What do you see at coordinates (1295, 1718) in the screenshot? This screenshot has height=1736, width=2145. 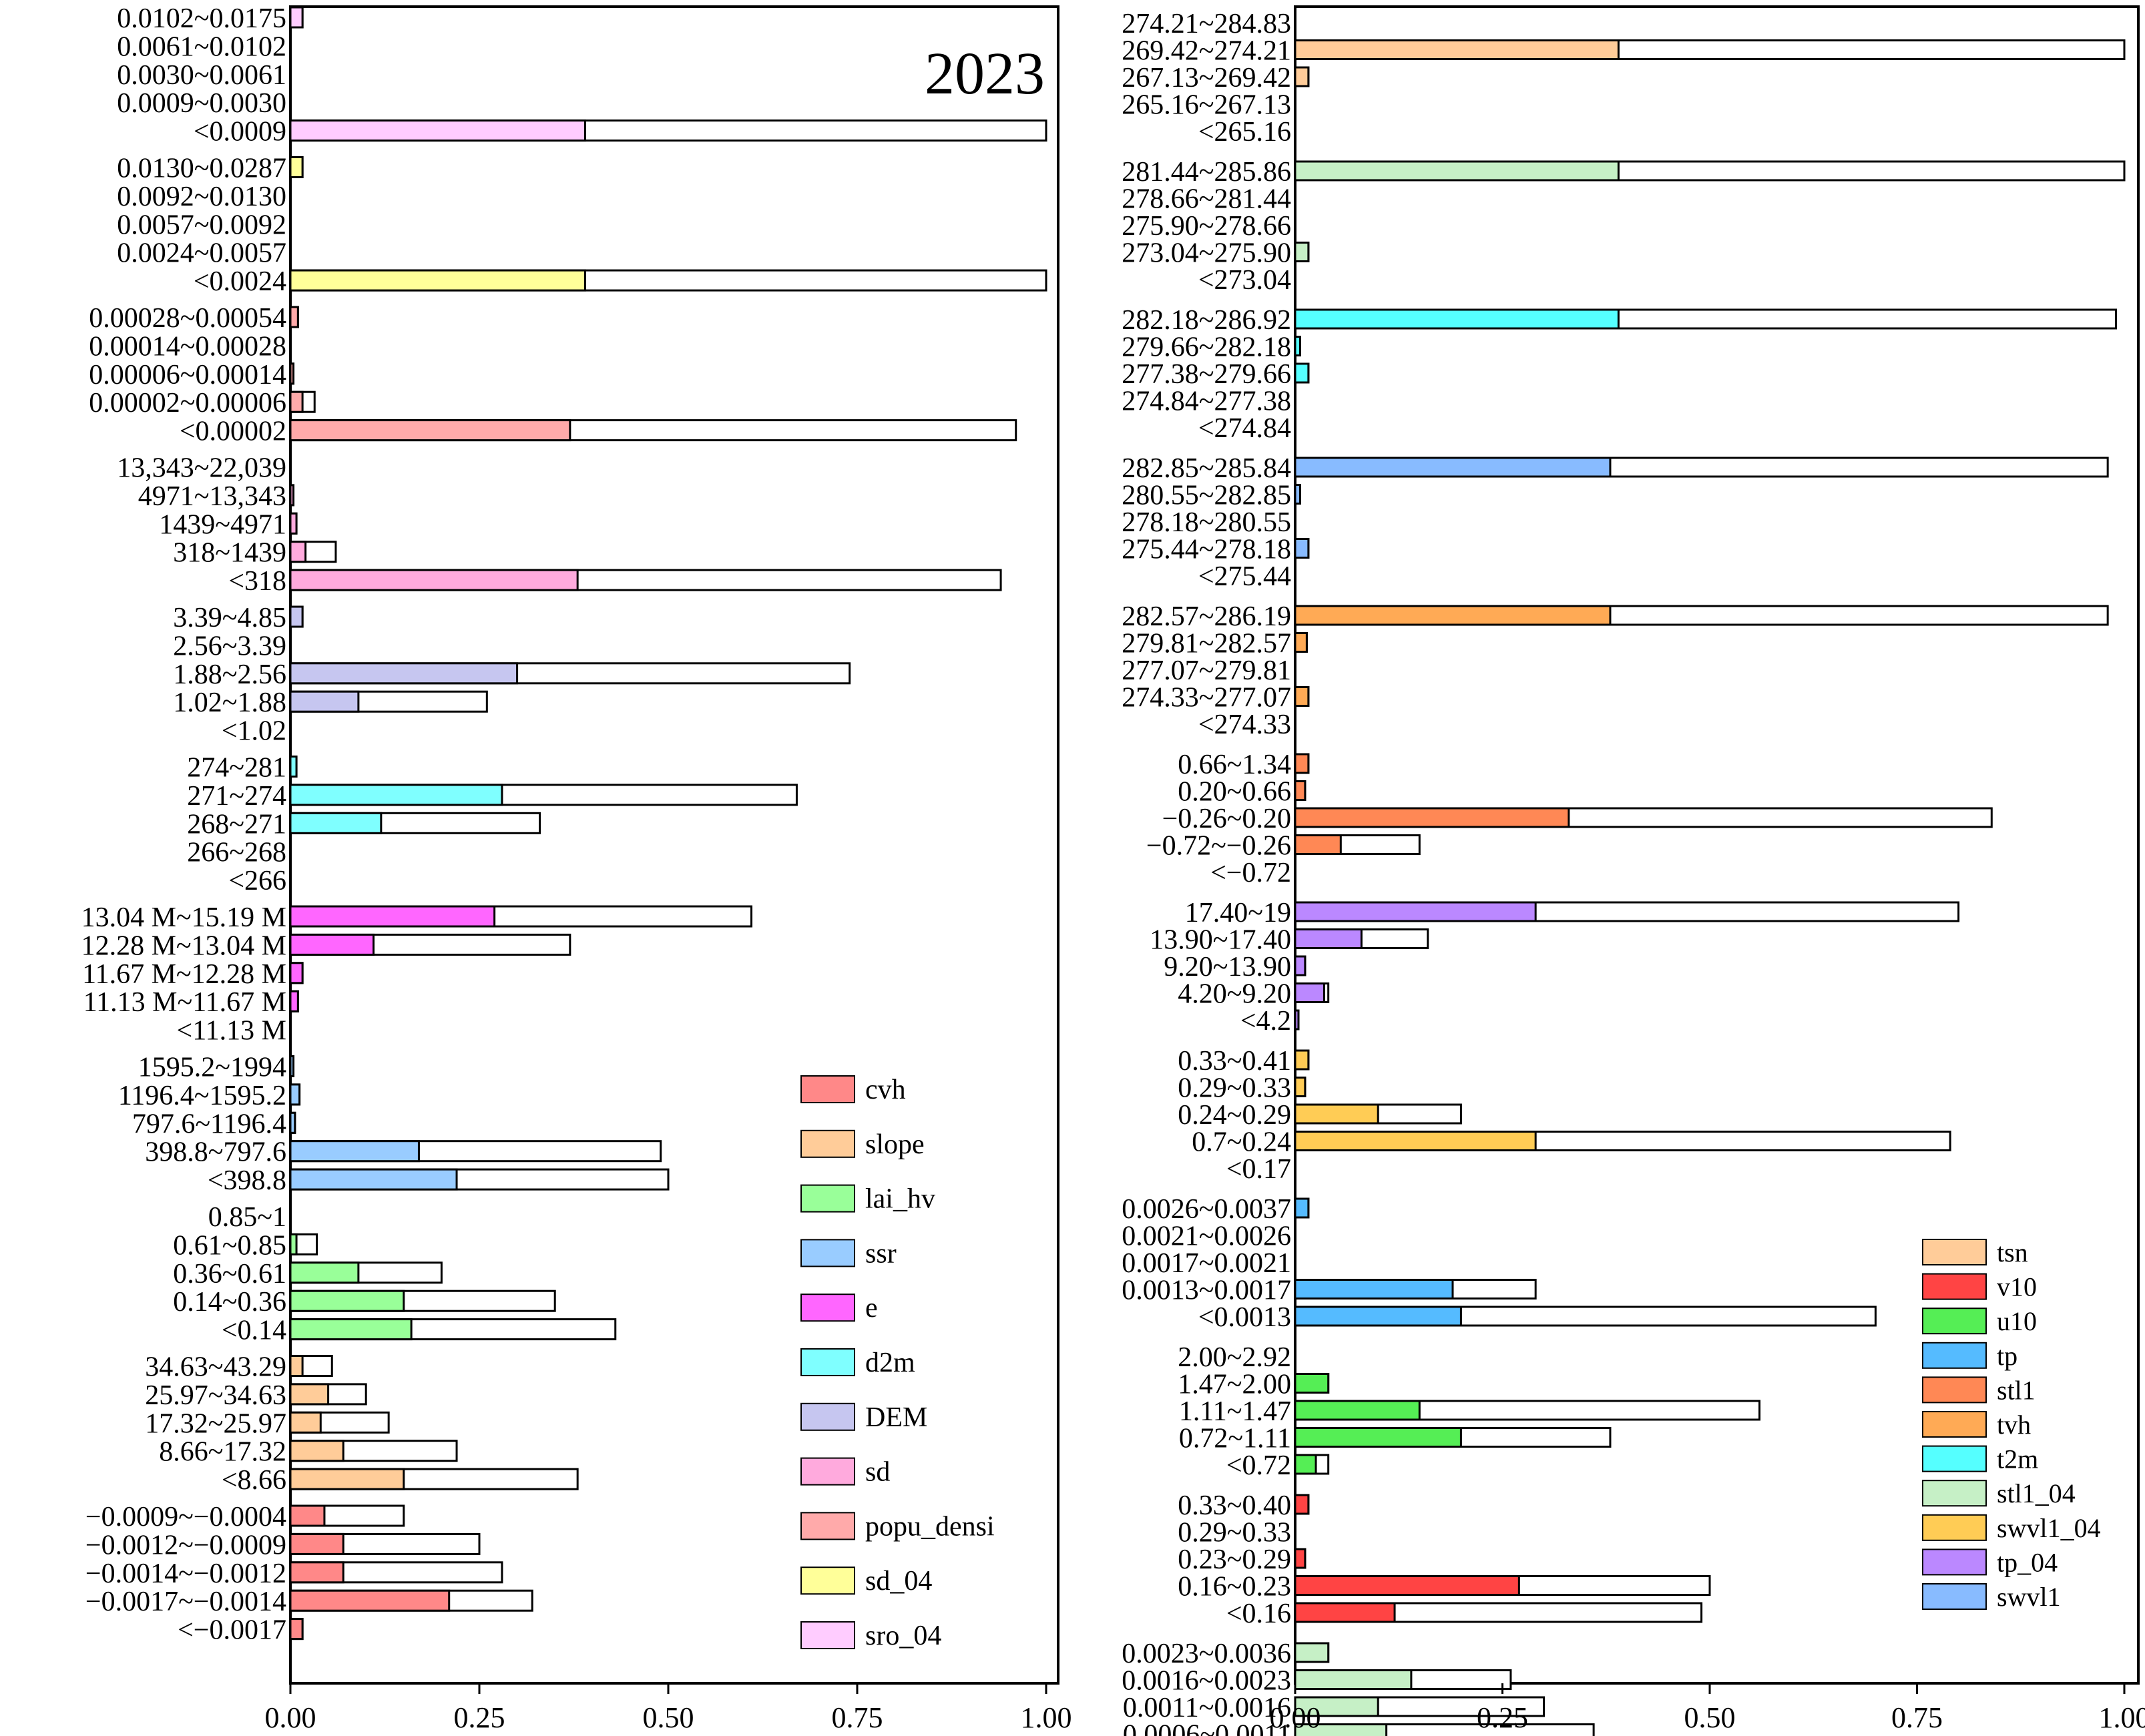 I see `x-tick-label: 0.00` at bounding box center [1295, 1718].